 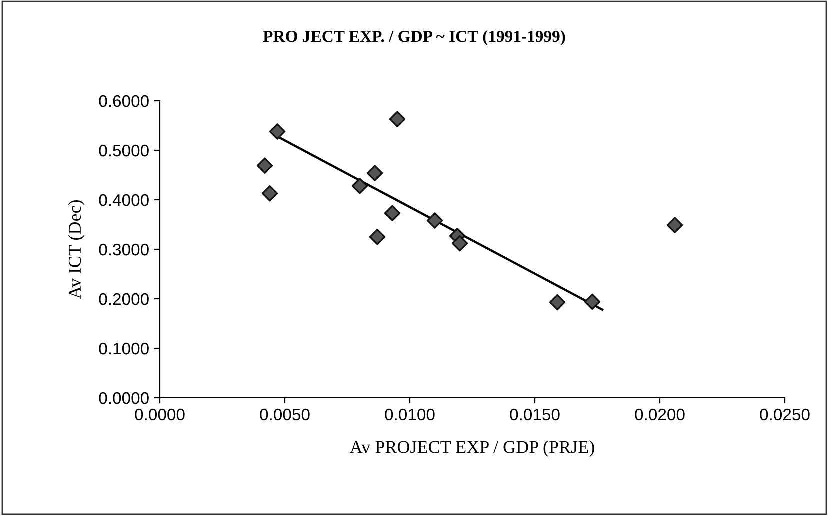 I want to click on x-tick-label: 0.0250, so click(x=785, y=414).